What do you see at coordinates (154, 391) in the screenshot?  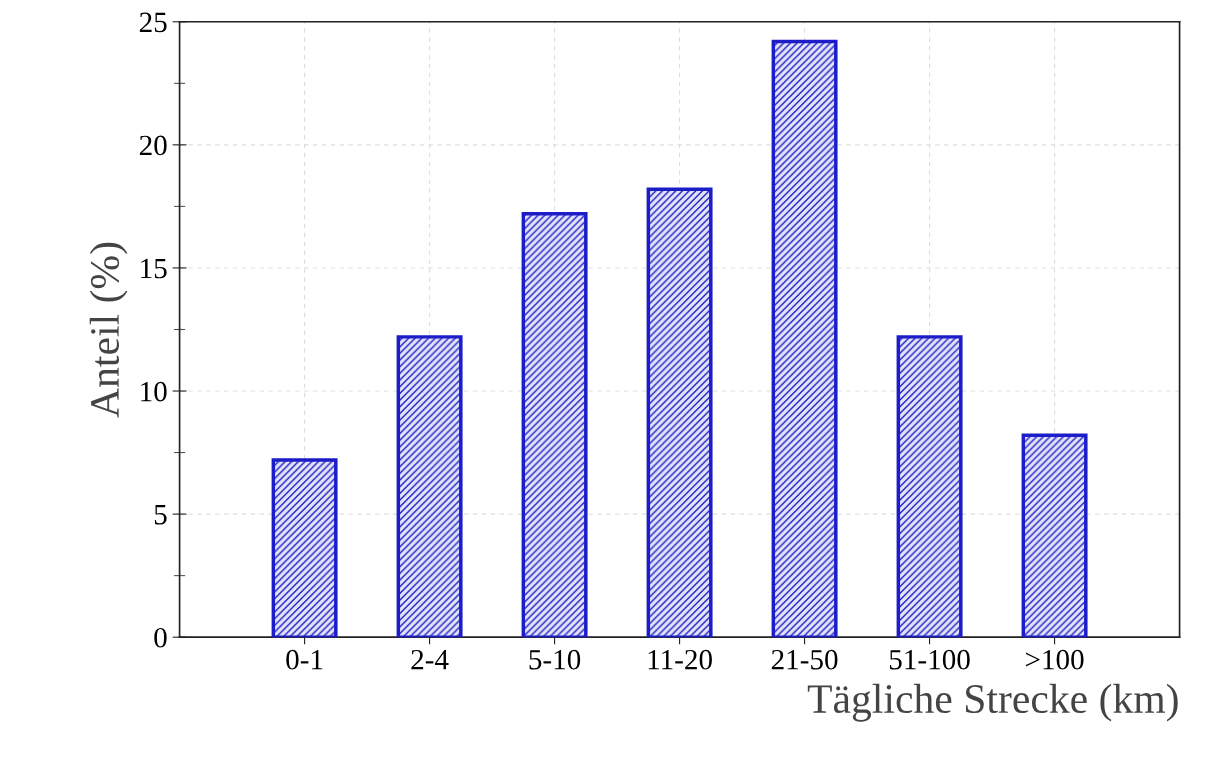 I see `y-tick-label: 10` at bounding box center [154, 391].